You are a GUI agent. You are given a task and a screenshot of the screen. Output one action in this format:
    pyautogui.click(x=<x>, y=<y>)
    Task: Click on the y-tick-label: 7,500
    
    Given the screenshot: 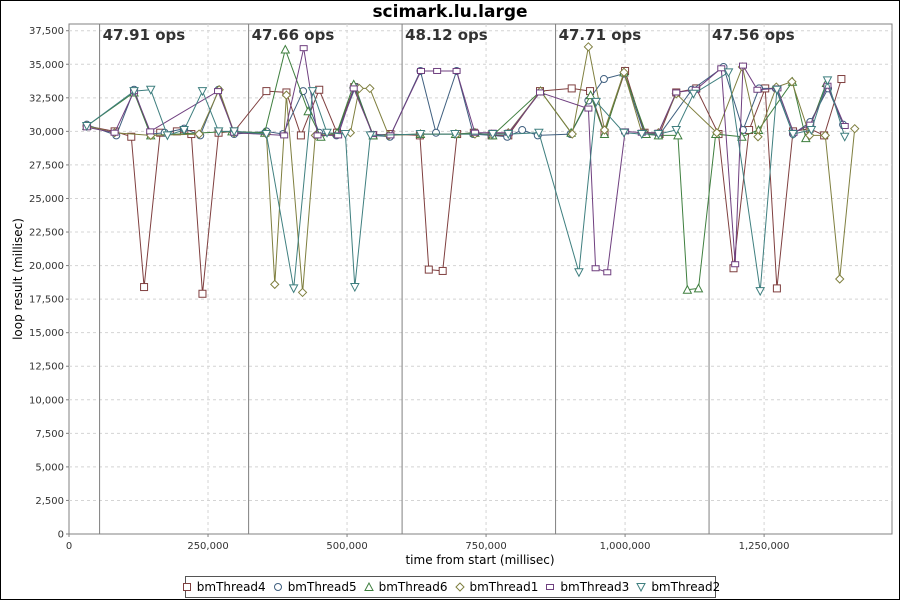 What is the action you would take?
    pyautogui.click(x=49, y=434)
    